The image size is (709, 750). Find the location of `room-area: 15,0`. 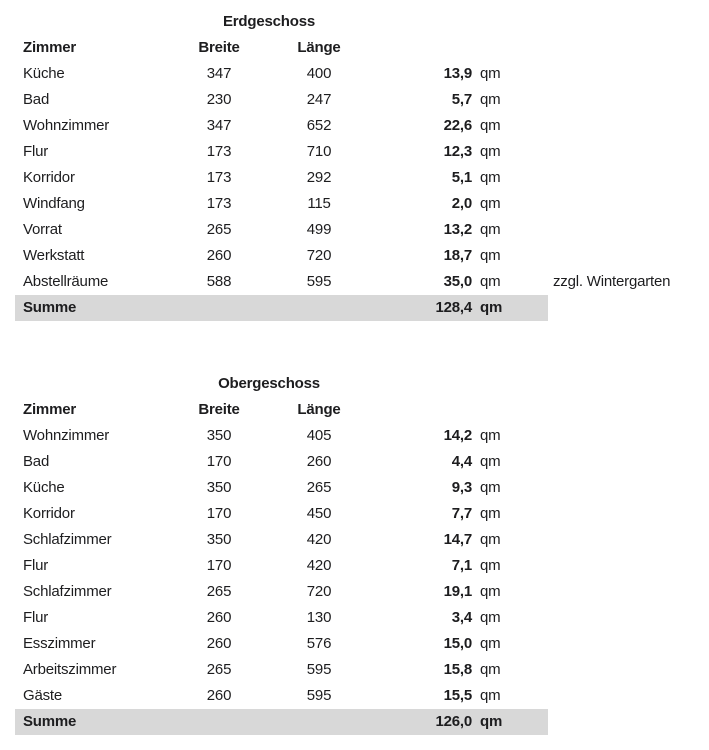

room-area: 15,0 is located at coordinates (458, 643).